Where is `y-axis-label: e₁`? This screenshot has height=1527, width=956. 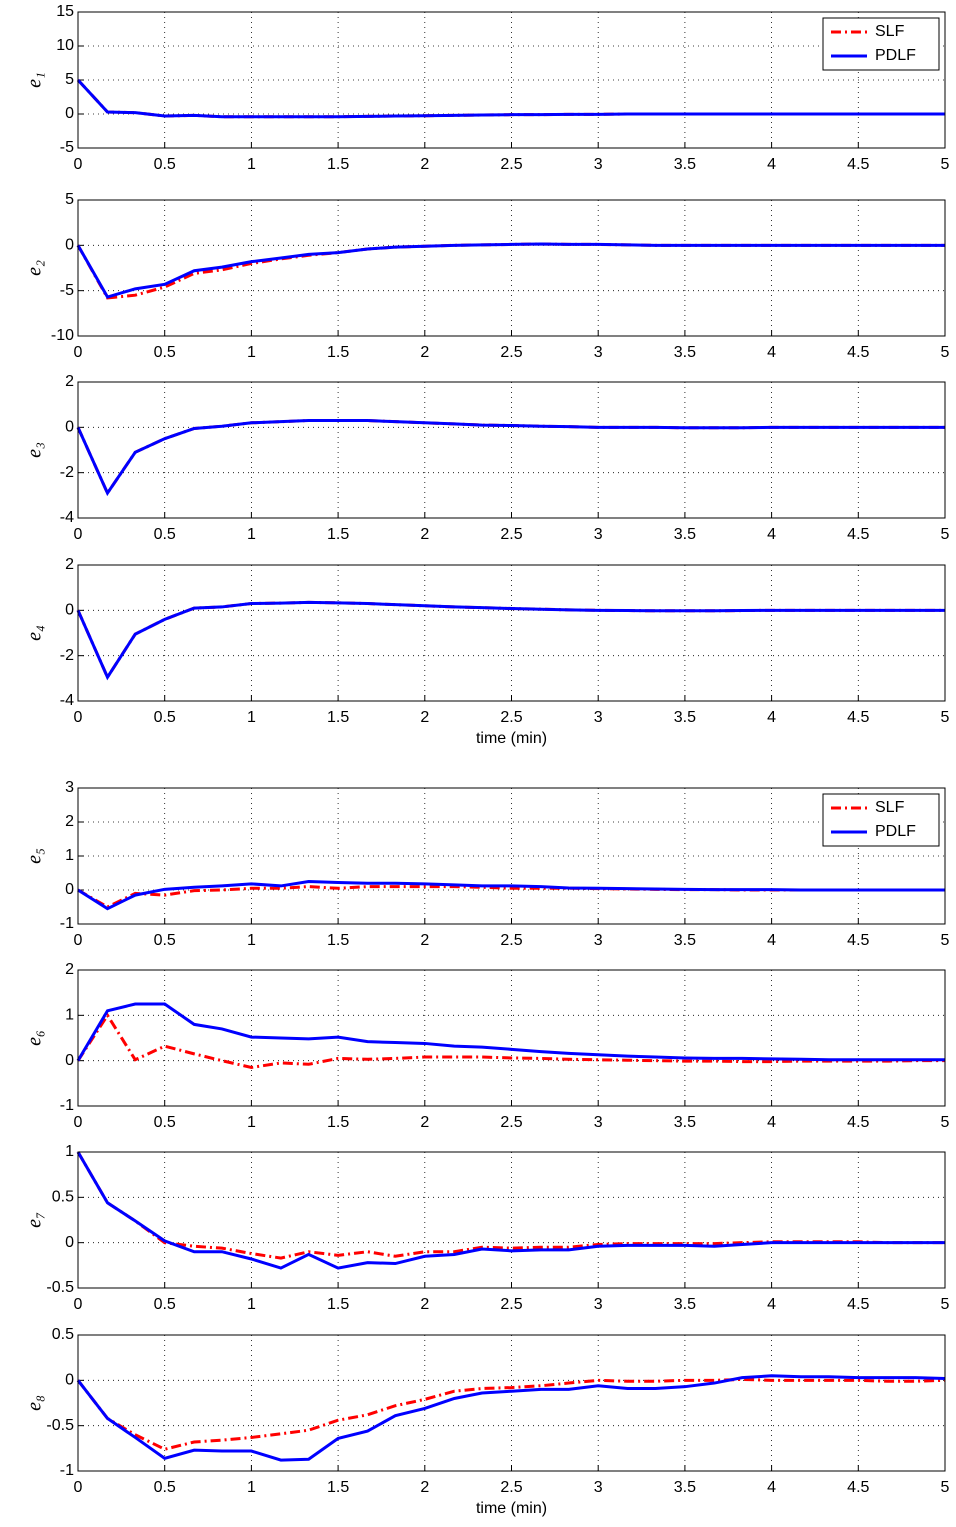 y-axis-label: e₁ is located at coordinates (35, 80).